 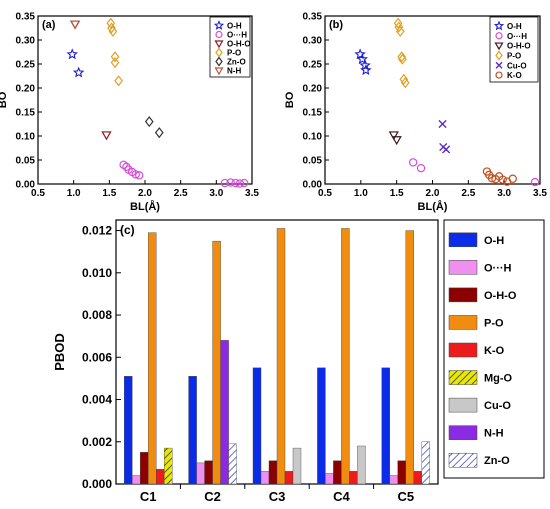 I want to click on panel-c-y-tick-label: 0.008, so click(x=97, y=315).